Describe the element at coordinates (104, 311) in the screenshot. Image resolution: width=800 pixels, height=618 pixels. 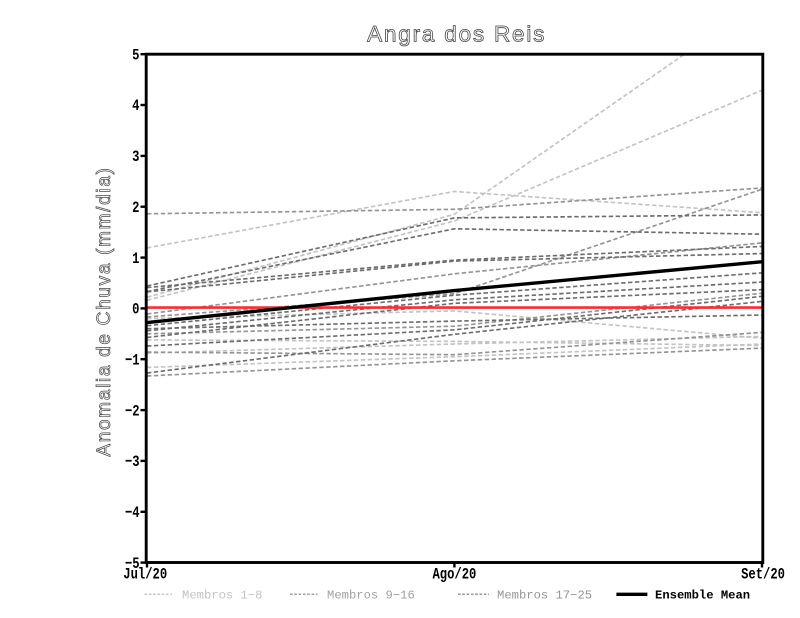
I see `svg-text: Anomalia de Chuva (mm/dia)` at that location.